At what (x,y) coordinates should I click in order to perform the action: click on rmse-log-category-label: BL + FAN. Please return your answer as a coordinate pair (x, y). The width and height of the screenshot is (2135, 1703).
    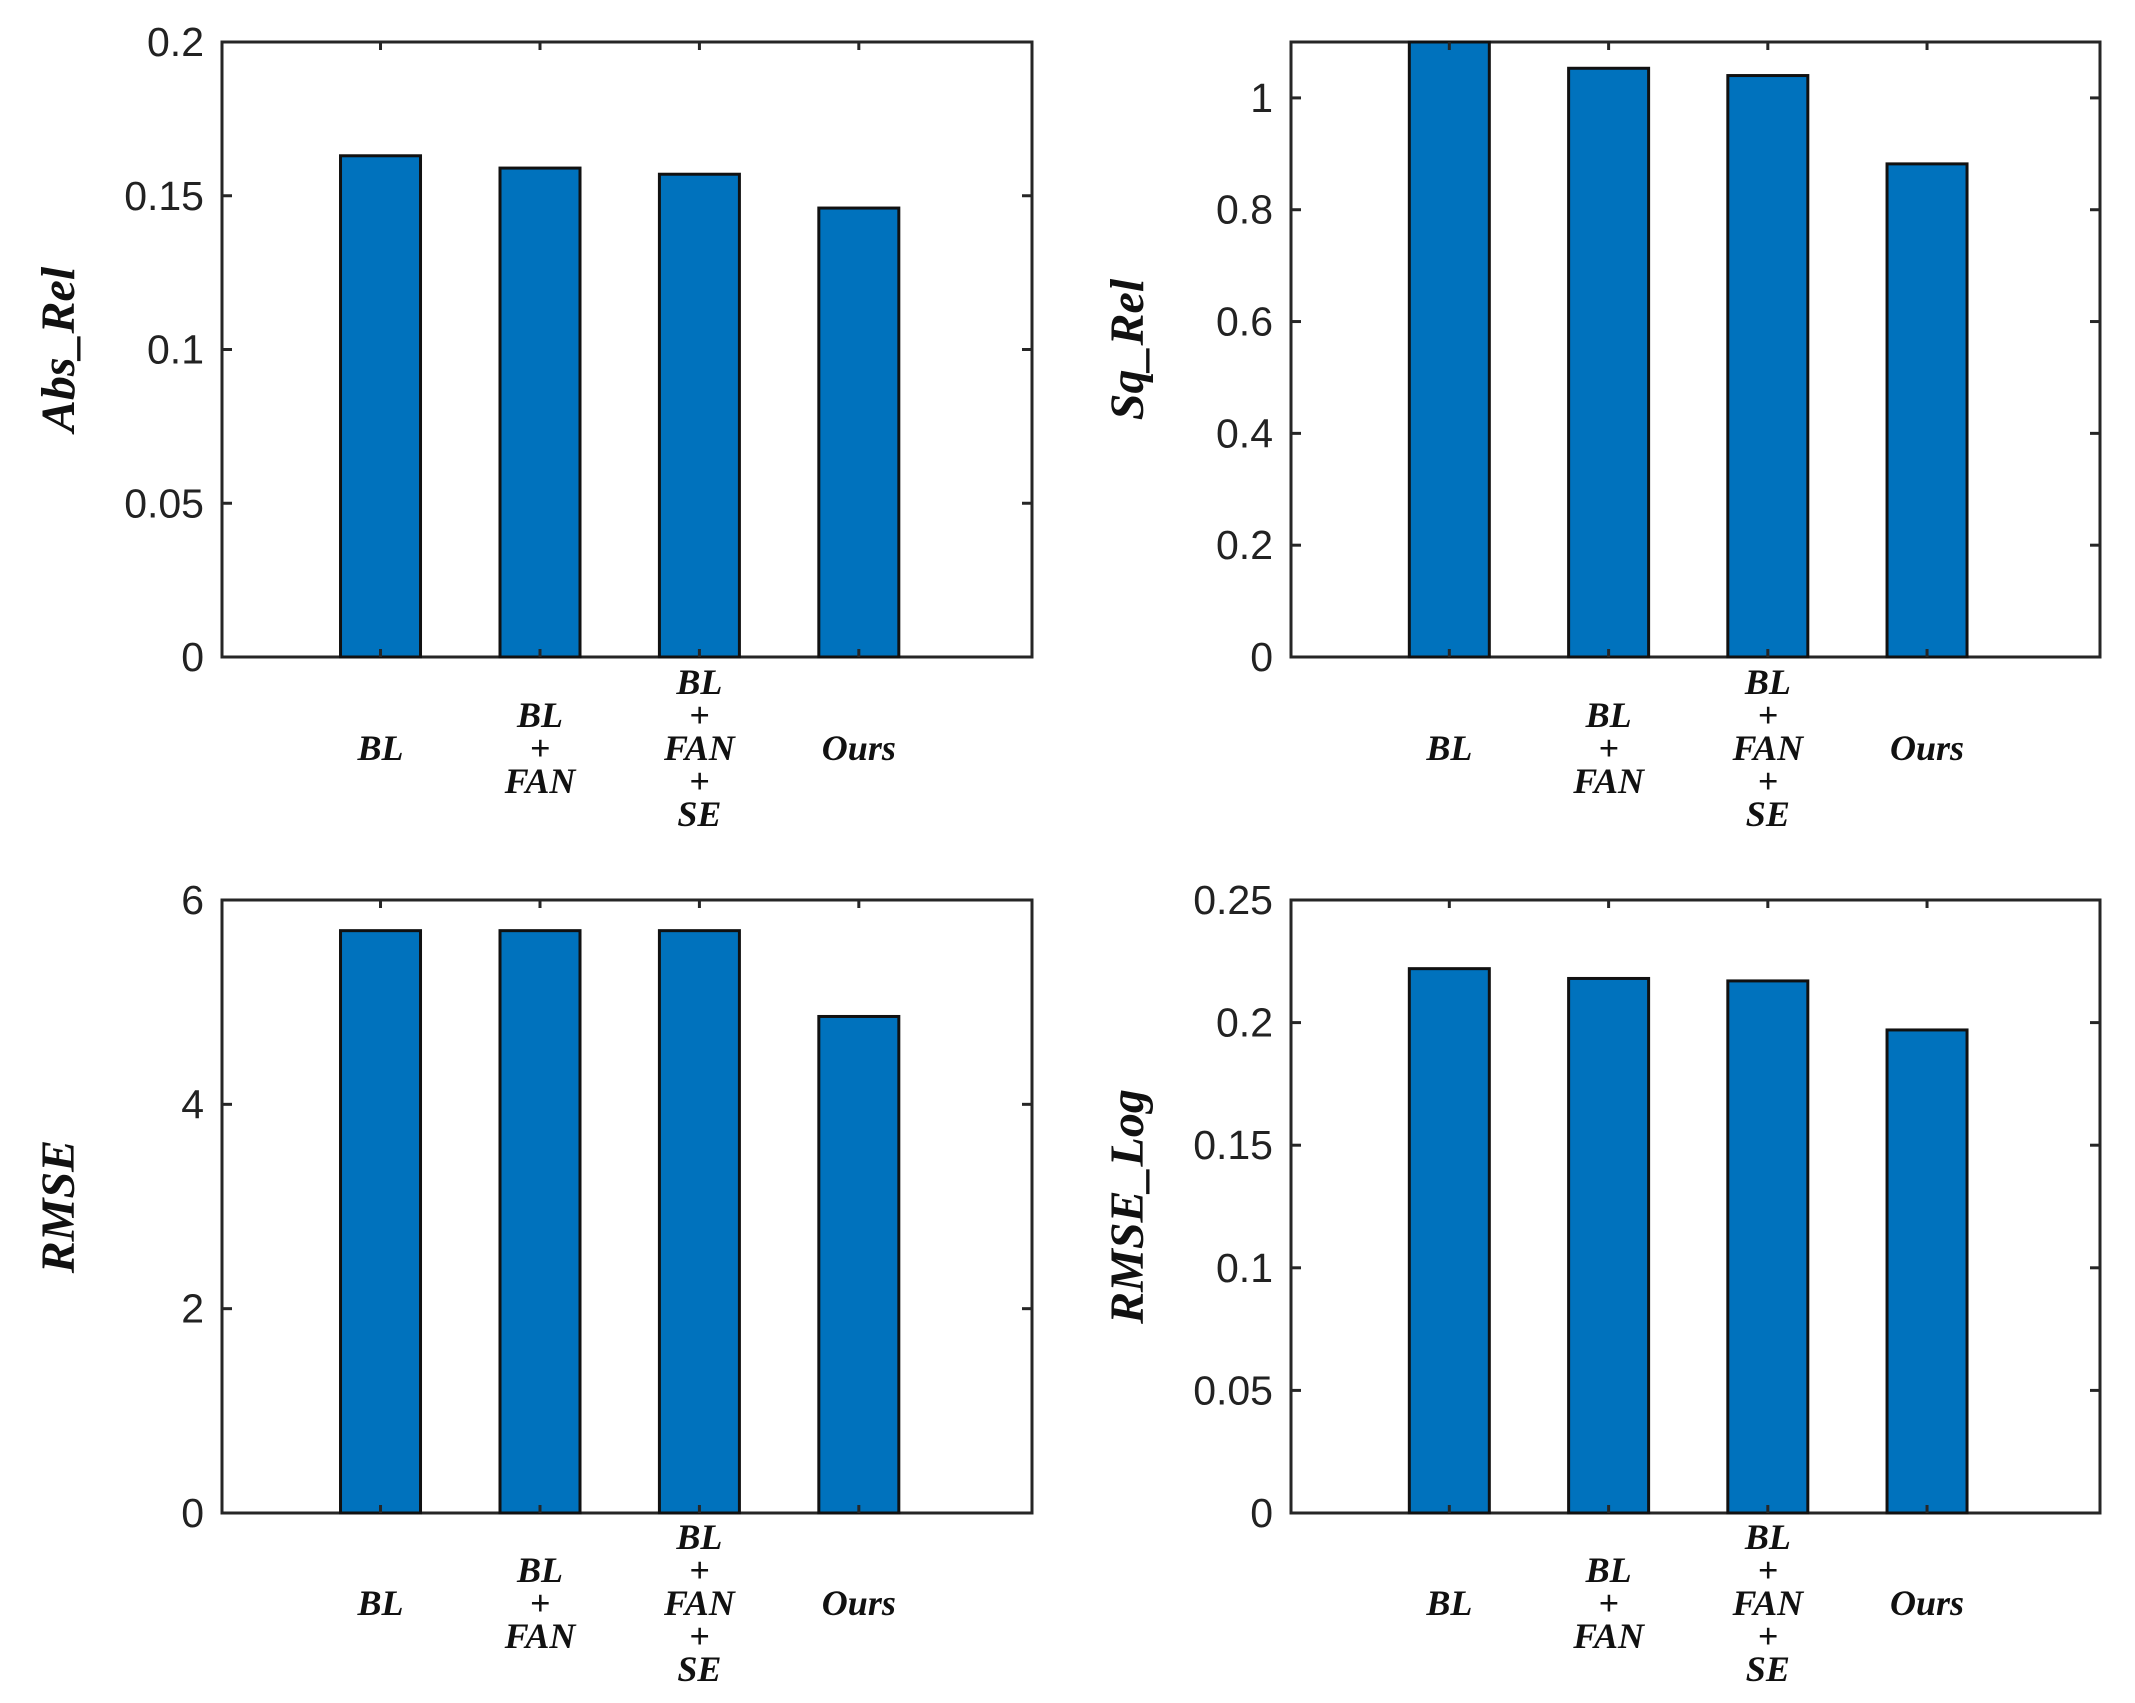
    Looking at the image, I should click on (1609, 1603).